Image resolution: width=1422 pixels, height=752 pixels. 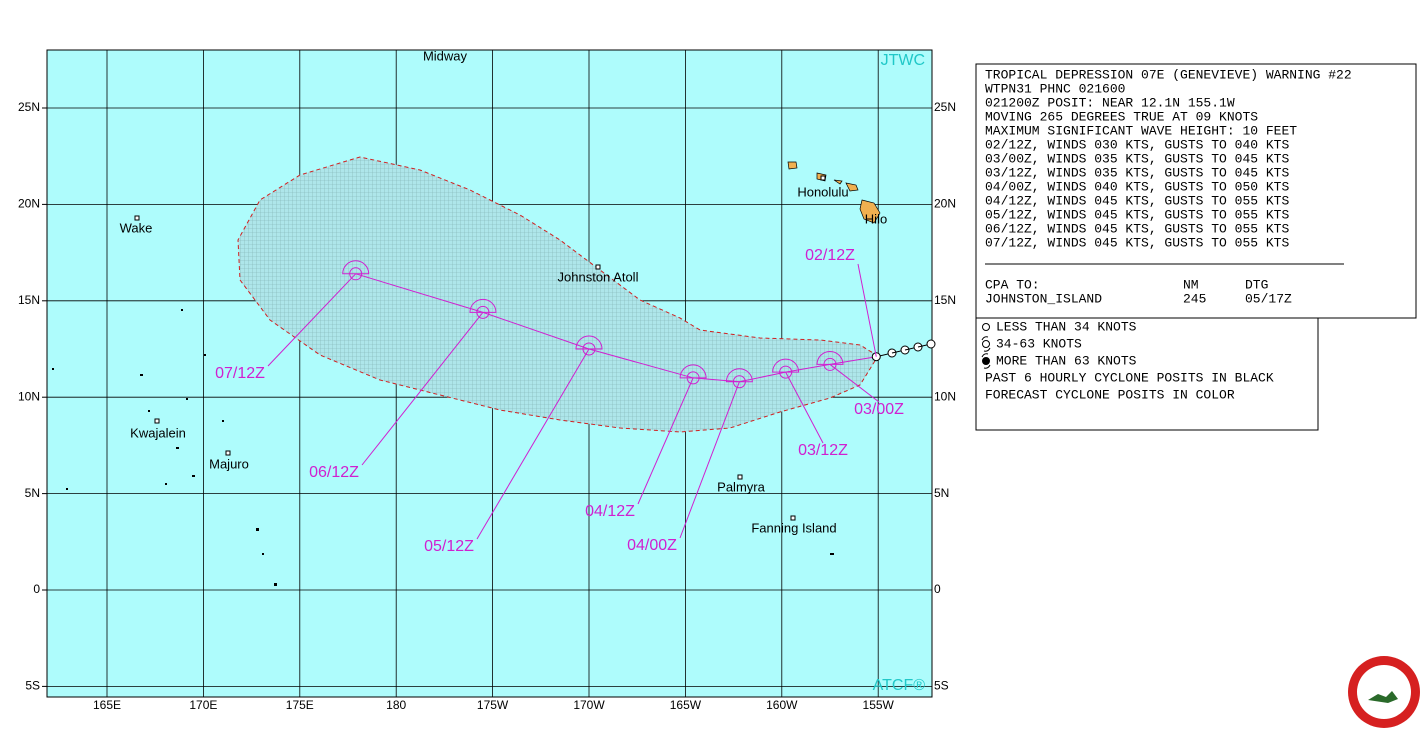 I want to click on lon-label: 170W, so click(x=589, y=705).